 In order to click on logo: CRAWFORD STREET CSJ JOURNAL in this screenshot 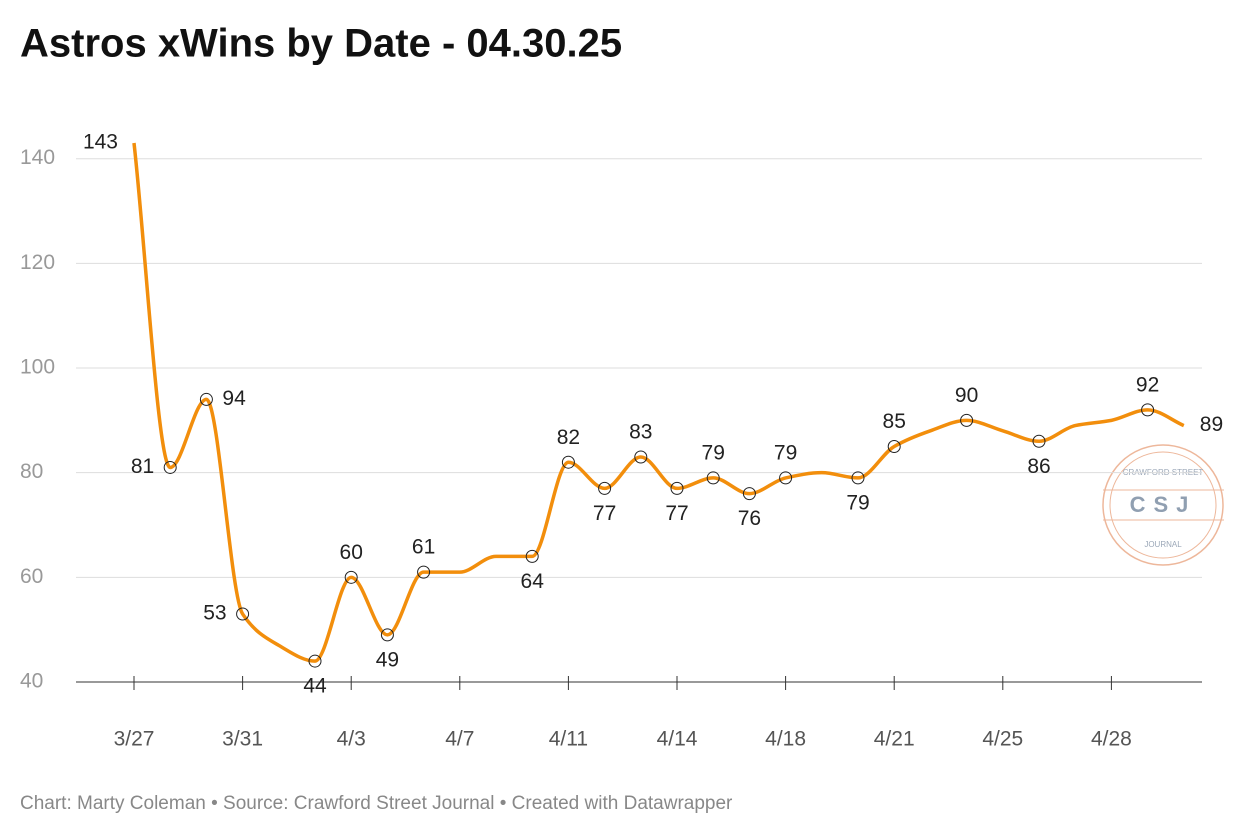, I will do `click(1163, 505)`.